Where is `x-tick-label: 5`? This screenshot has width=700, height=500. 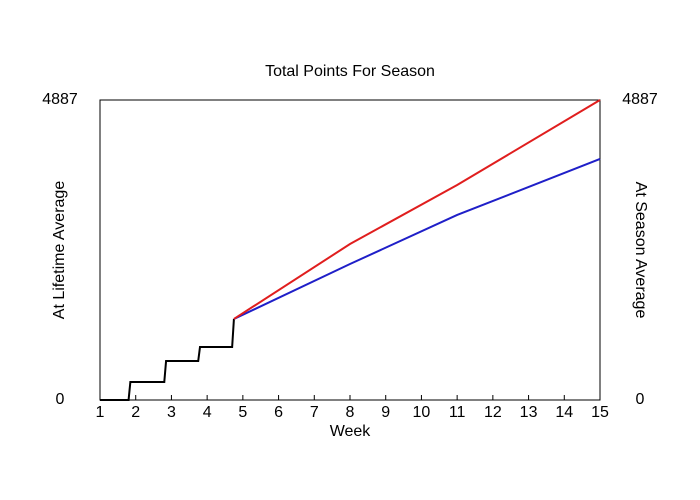
x-tick-label: 5 is located at coordinates (242, 412).